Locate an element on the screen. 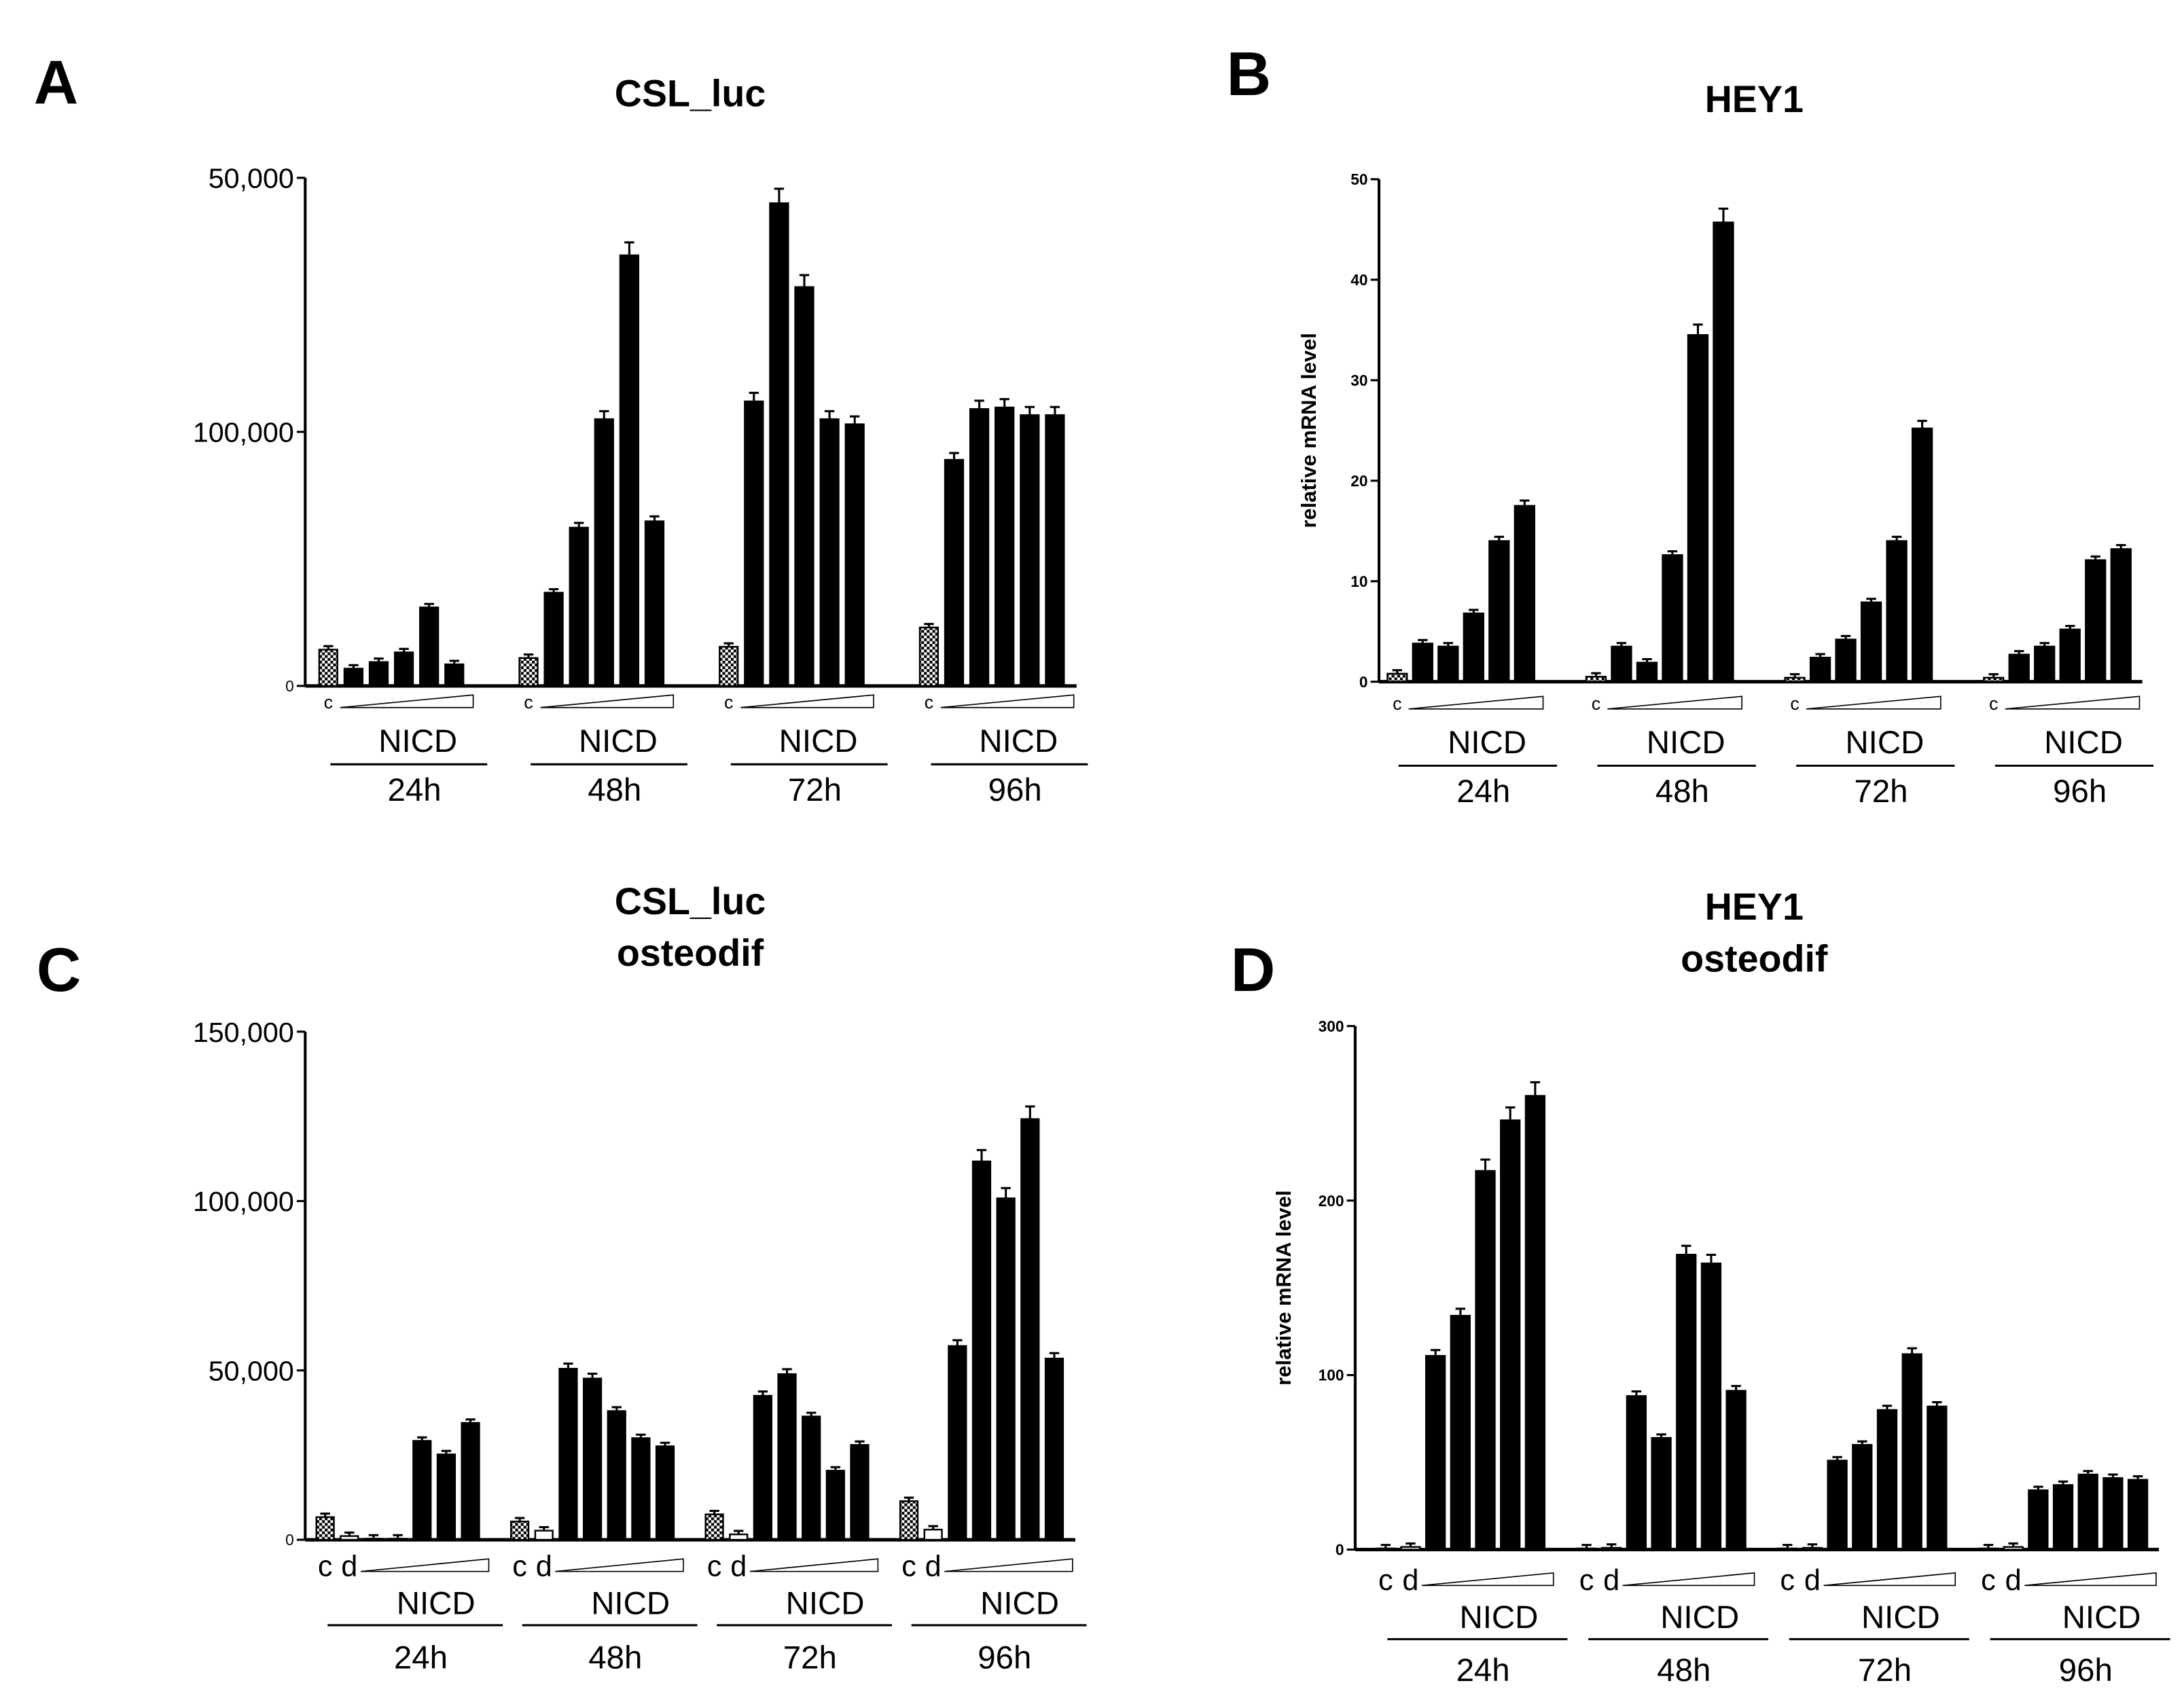 This screenshot has height=1698, width=2184. panel-letter: A is located at coordinates (56, 83).